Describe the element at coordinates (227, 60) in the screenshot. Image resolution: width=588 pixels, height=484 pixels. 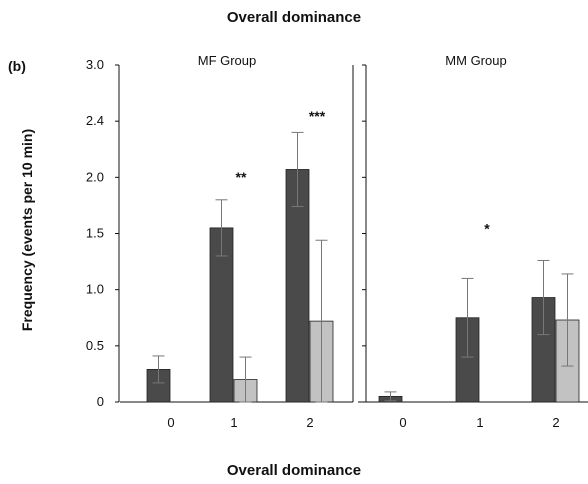
I see `panel-title: MF Group` at that location.